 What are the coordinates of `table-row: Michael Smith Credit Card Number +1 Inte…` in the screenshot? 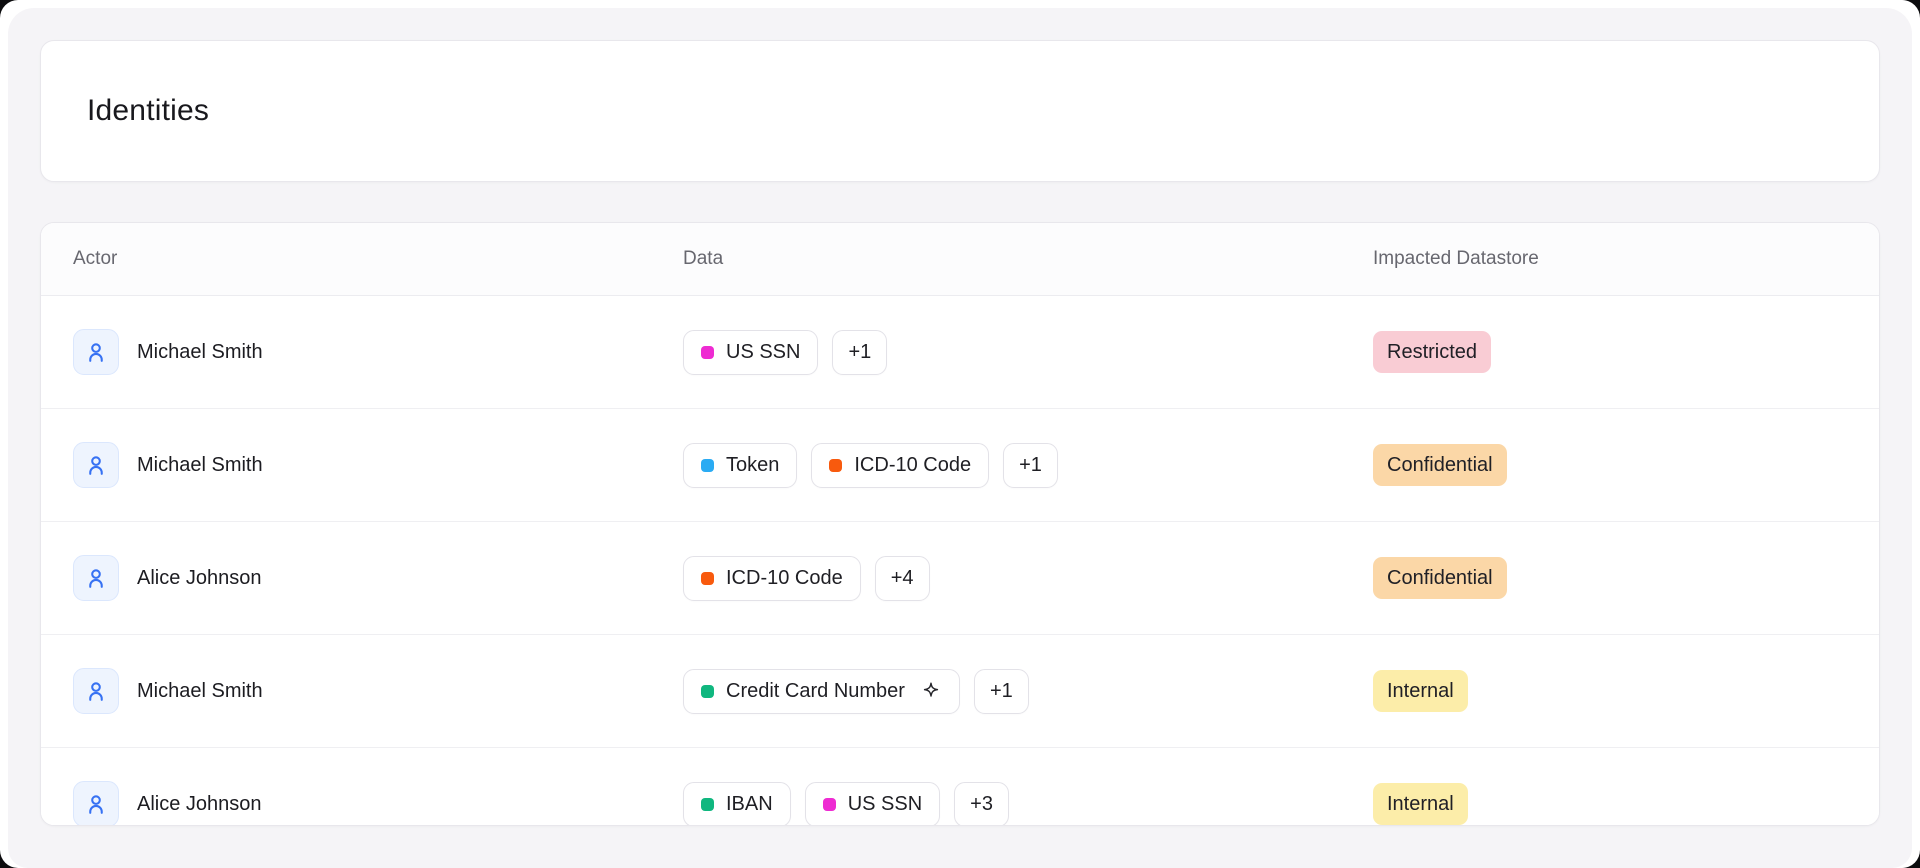 It's located at (960, 691).